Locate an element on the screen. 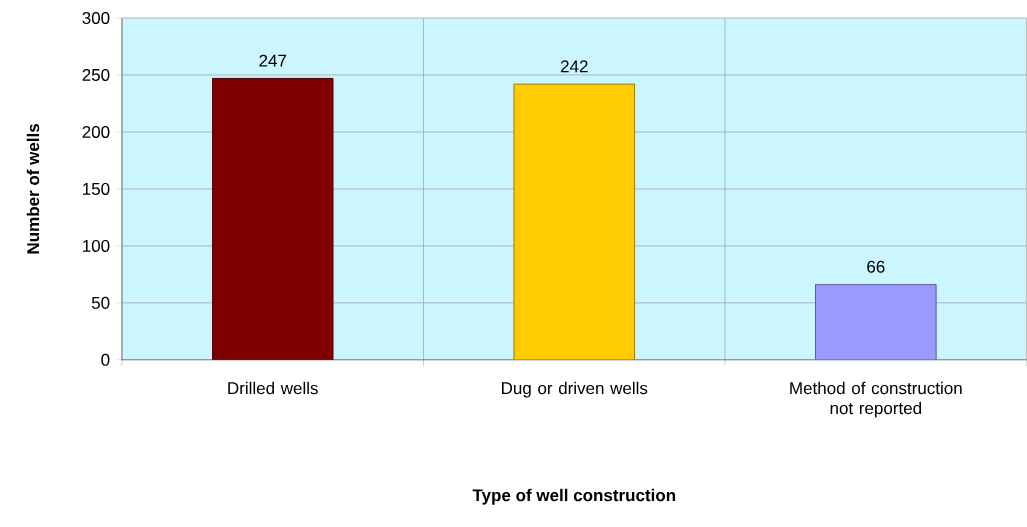 This screenshot has height=527, width=1027. y-tick-label: 150 is located at coordinates (96, 189).